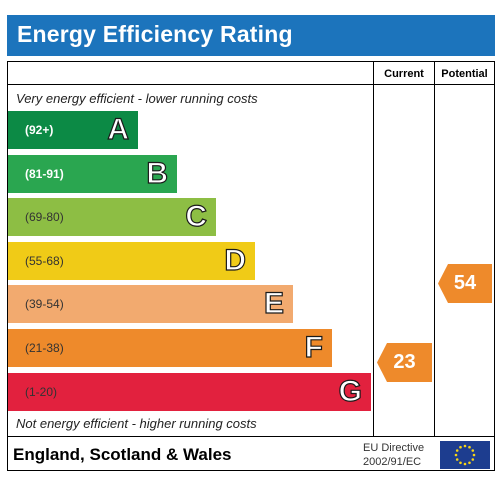 This screenshot has height=481, width=502. What do you see at coordinates (73, 130) in the screenshot?
I see `band-a: (92+) A` at bounding box center [73, 130].